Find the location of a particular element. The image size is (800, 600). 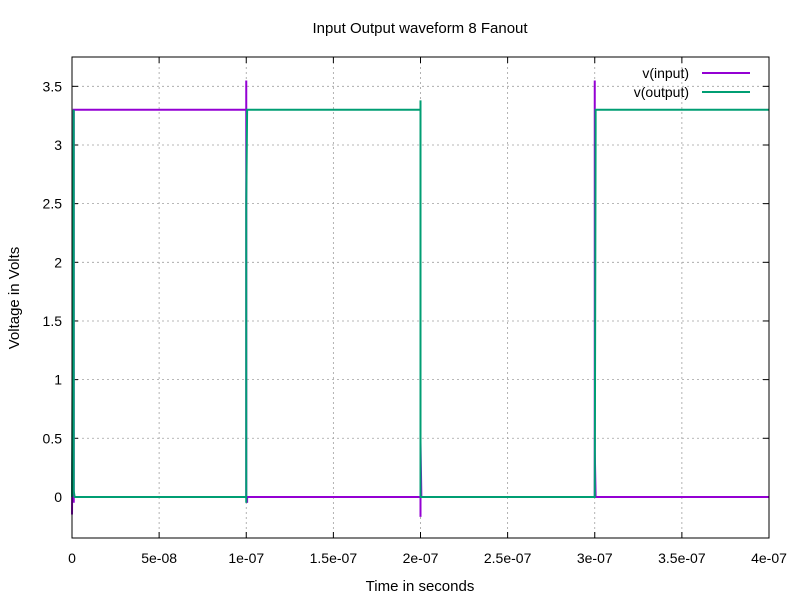

x-tick-label: 1e-07 is located at coordinates (246, 558).